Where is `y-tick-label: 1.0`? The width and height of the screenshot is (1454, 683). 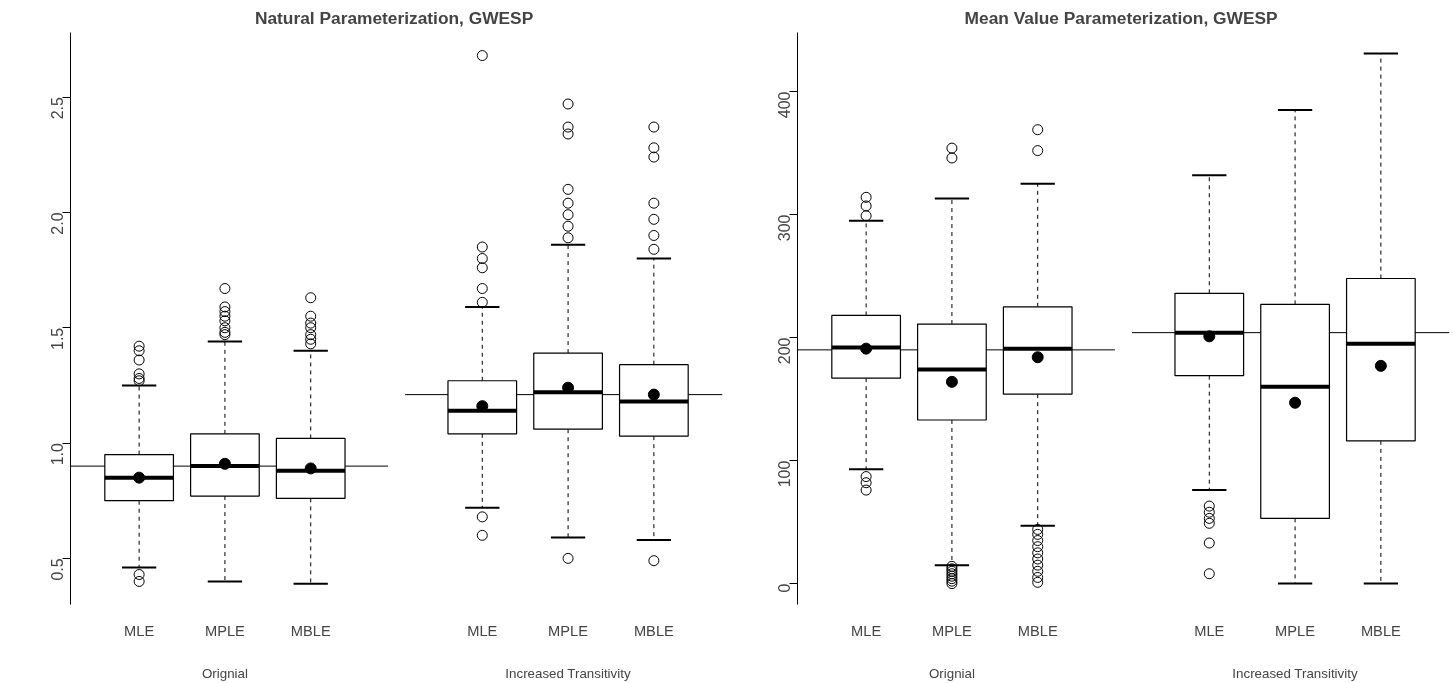
y-tick-label: 1.0 is located at coordinates (58, 454).